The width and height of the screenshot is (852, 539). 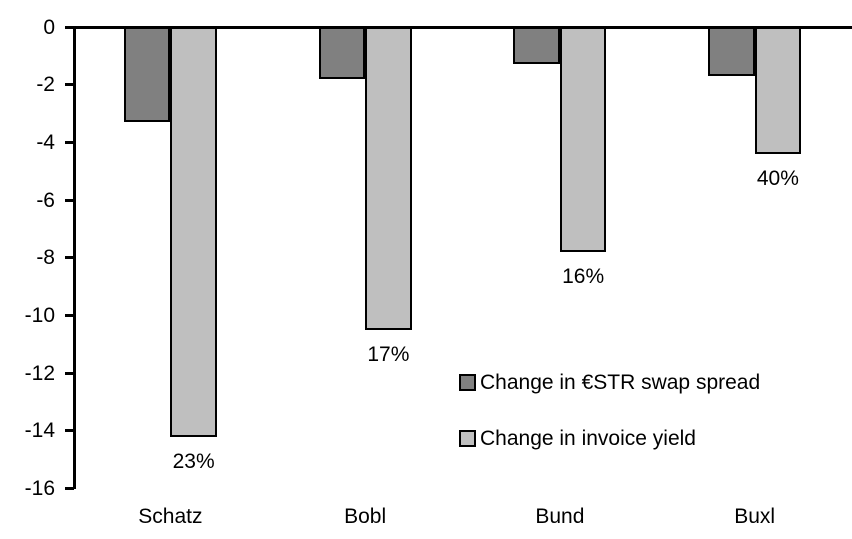 I want to click on legend-item-invoice-yield: Change in invoice yield, so click(x=609, y=438).